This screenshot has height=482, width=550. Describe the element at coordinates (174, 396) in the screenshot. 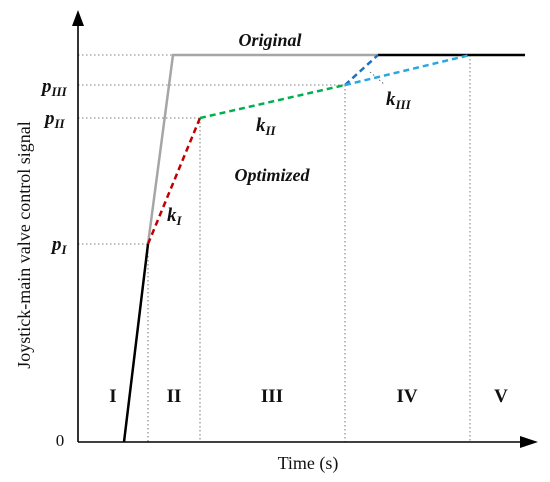

I see `phase-label-2: II` at that location.